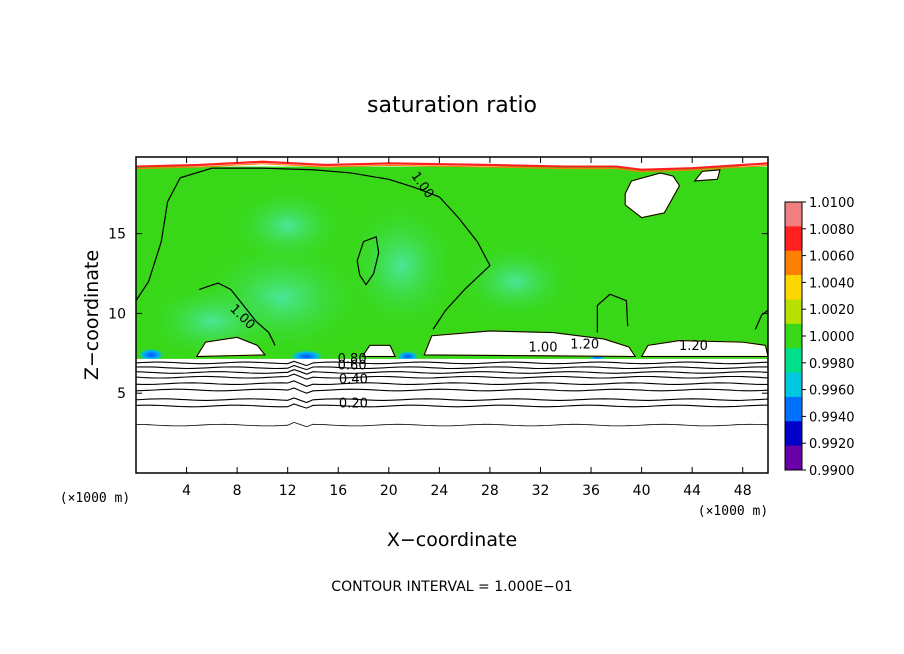 The image size is (904, 654). What do you see at coordinates (832, 310) in the screenshot?
I see `colorbar-label: 1.0020` at bounding box center [832, 310].